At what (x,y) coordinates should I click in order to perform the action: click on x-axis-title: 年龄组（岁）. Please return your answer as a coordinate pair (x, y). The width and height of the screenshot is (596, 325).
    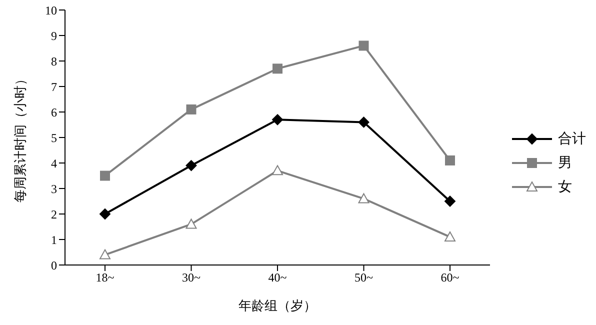
    Looking at the image, I should click on (277, 305).